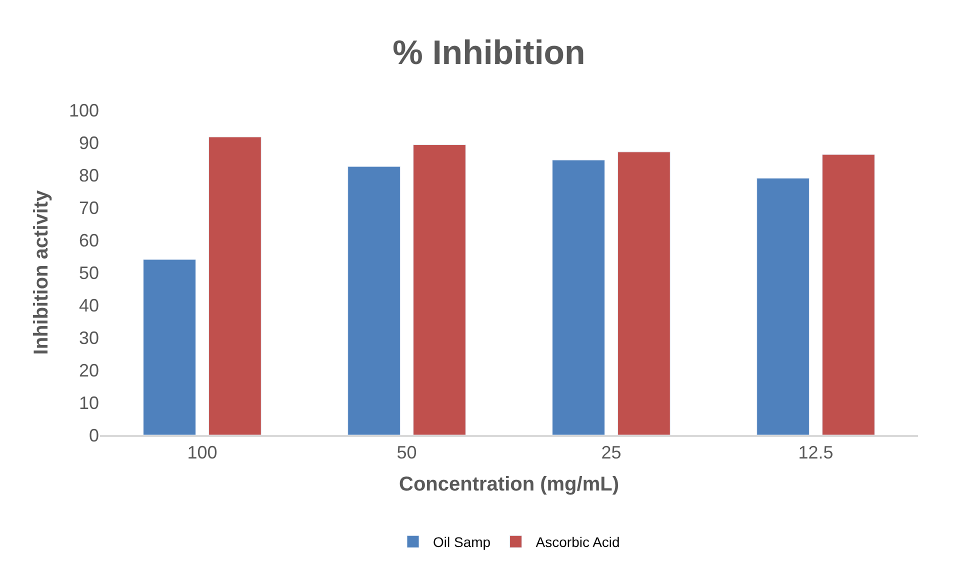 Image resolution: width=978 pixels, height=575 pixels. I want to click on x-tick-label: 25, so click(611, 452).